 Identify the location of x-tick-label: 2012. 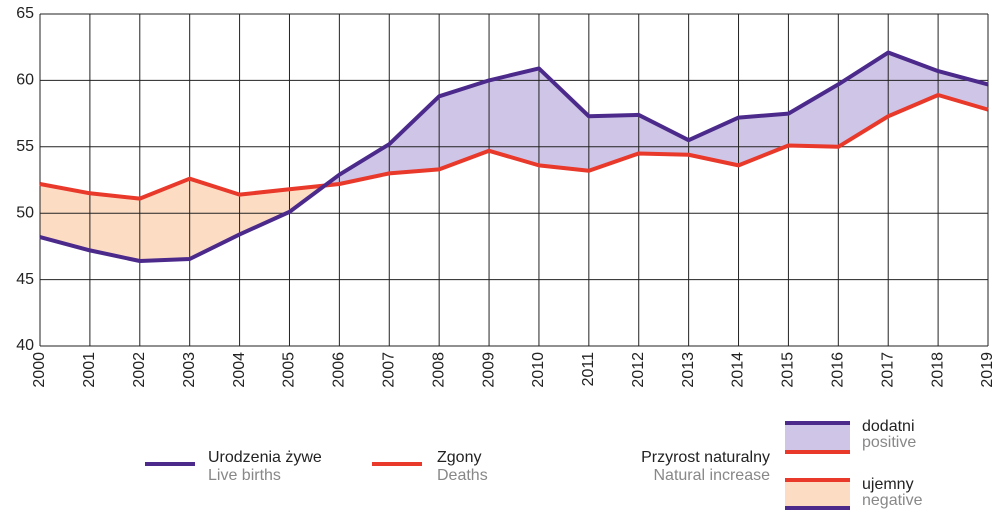
(638, 370).